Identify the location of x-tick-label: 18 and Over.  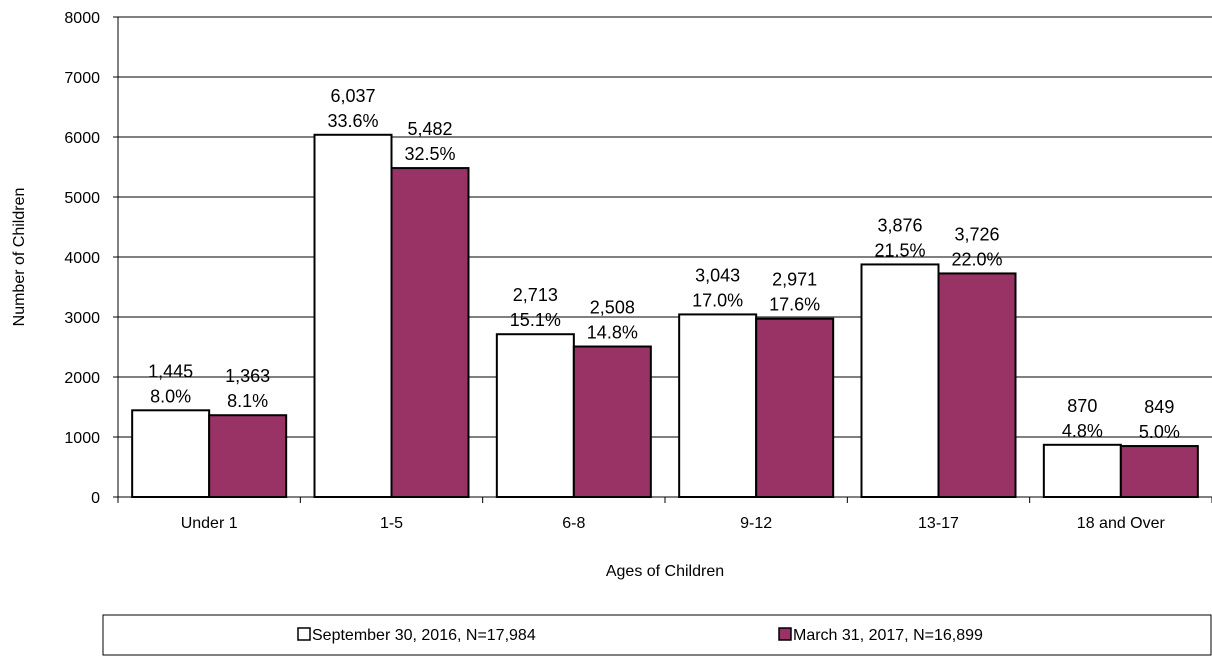
(1121, 523).